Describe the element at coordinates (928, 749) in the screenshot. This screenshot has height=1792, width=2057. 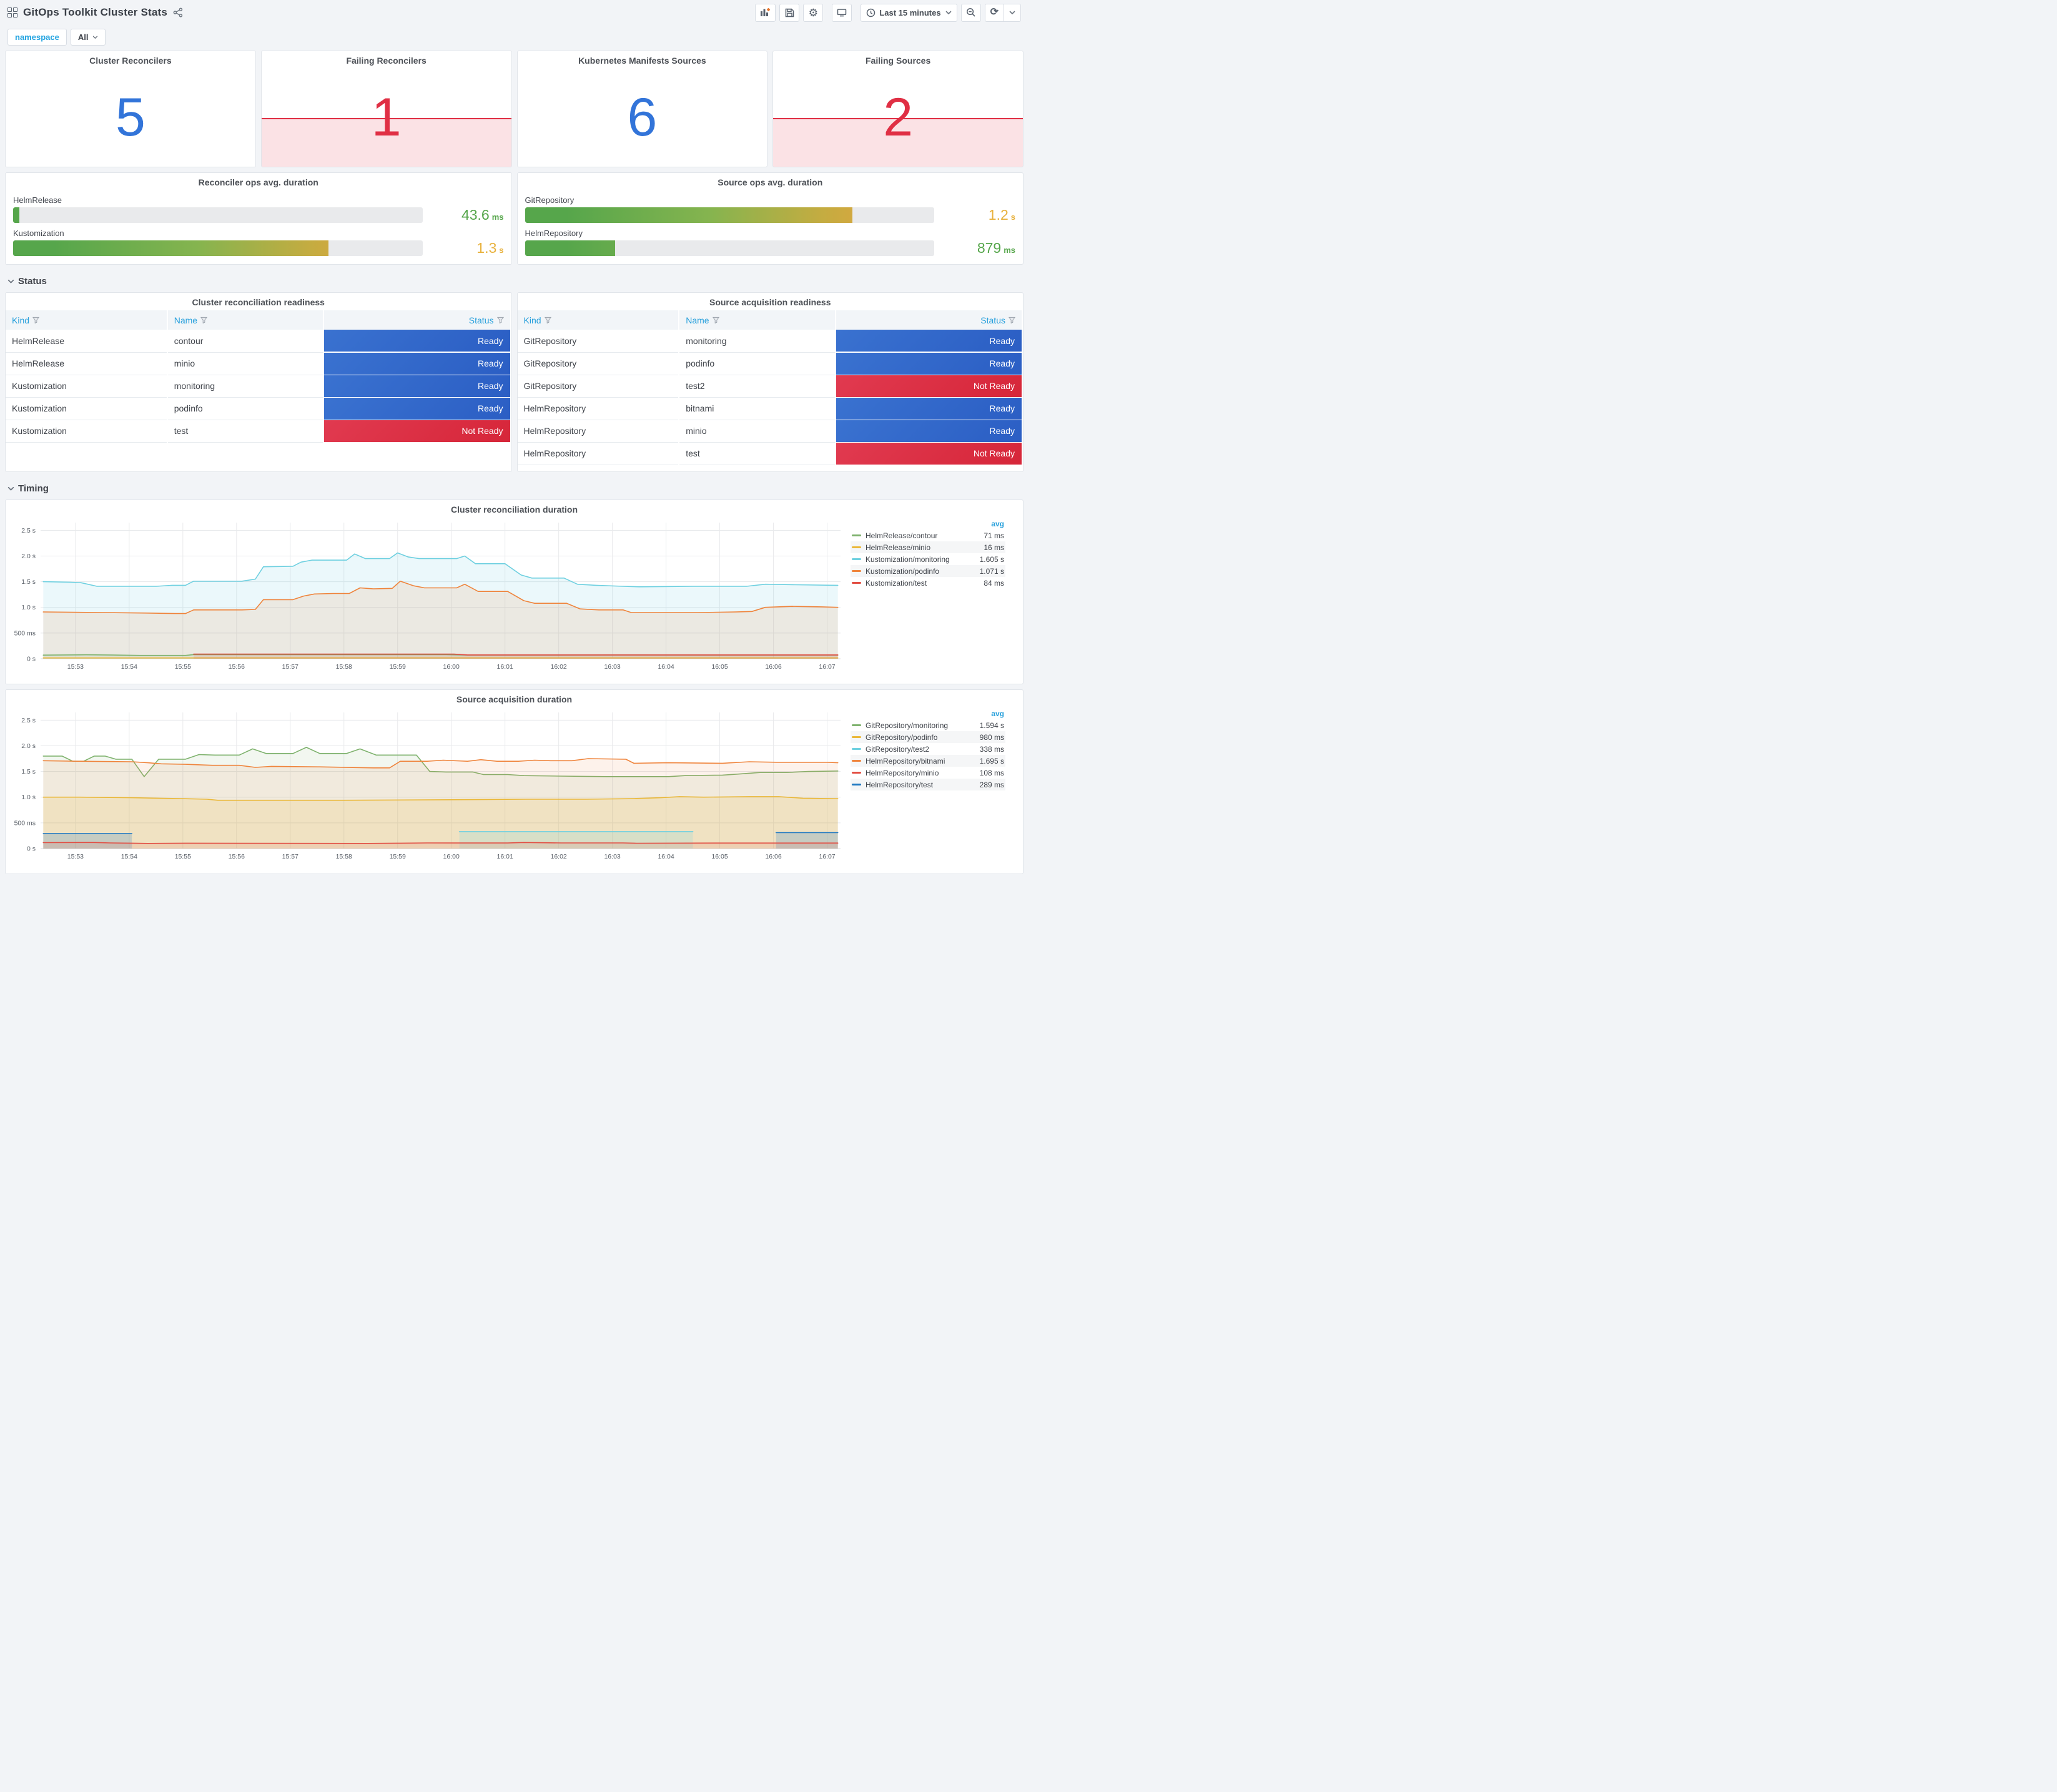
I see `legend-item: GitRepository/test2 338 ms` at that location.